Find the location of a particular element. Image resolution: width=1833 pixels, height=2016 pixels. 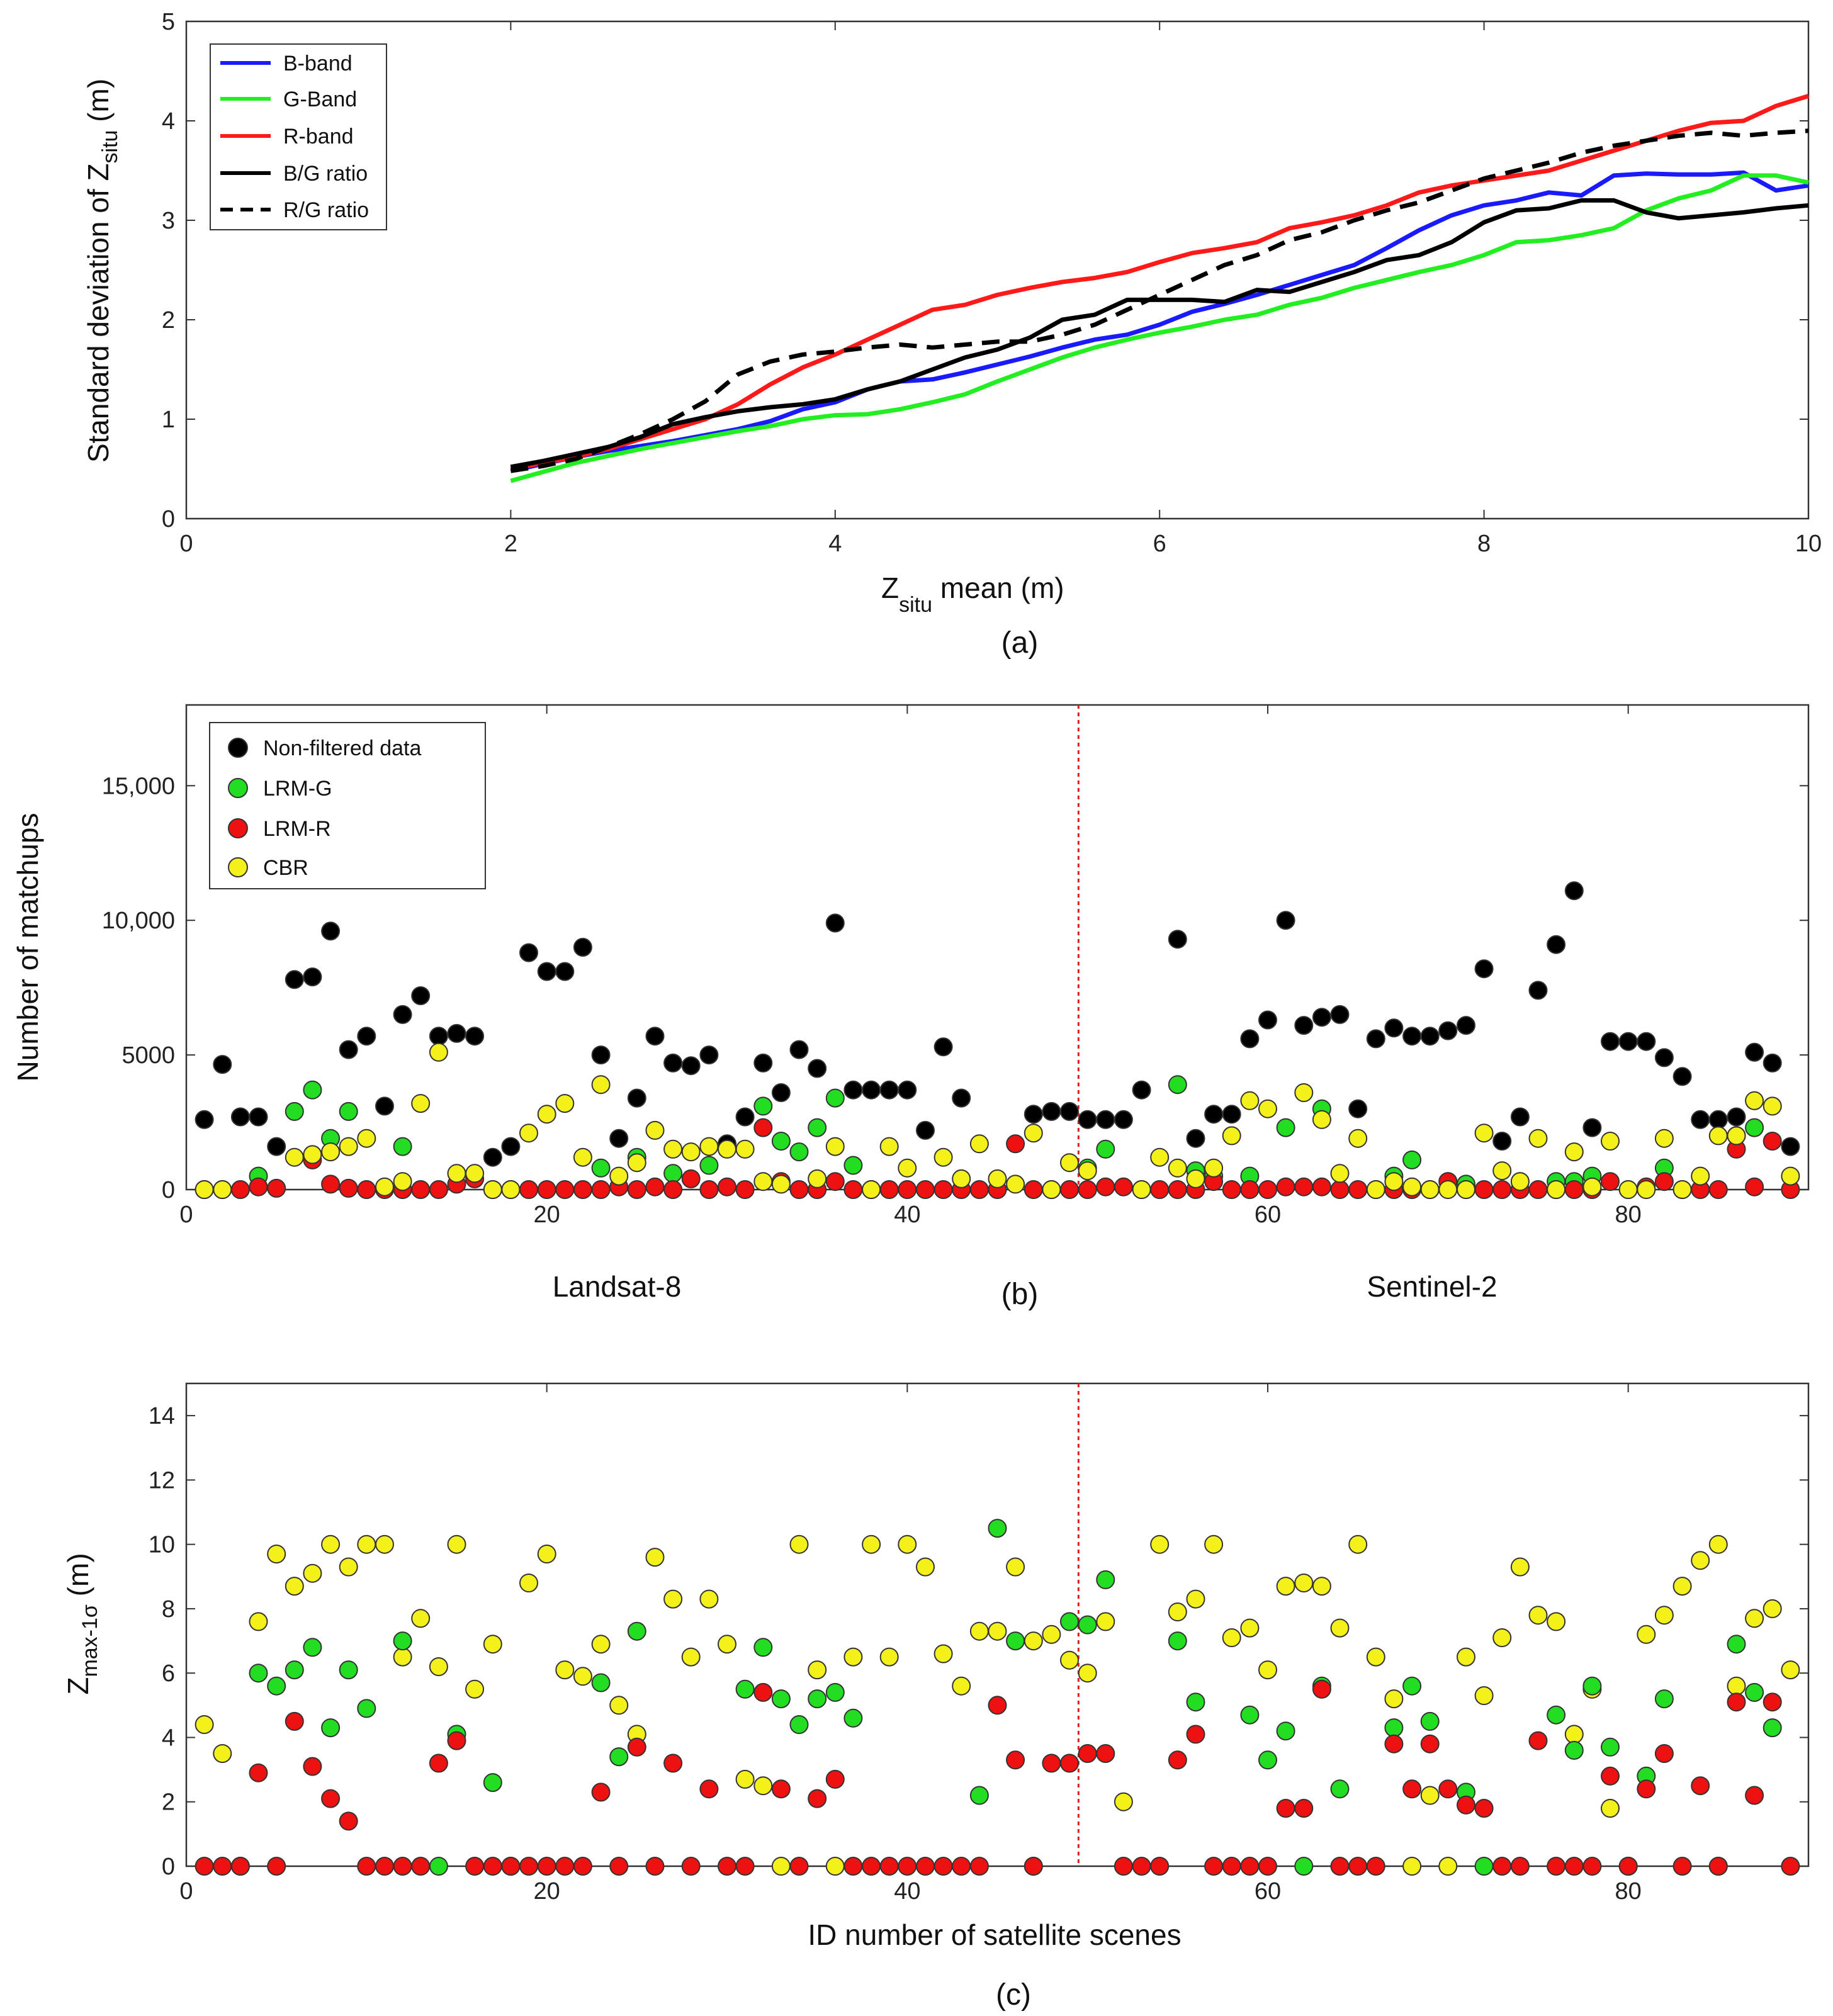

panel-c-xtick-label: 60 is located at coordinates (1268, 1891).